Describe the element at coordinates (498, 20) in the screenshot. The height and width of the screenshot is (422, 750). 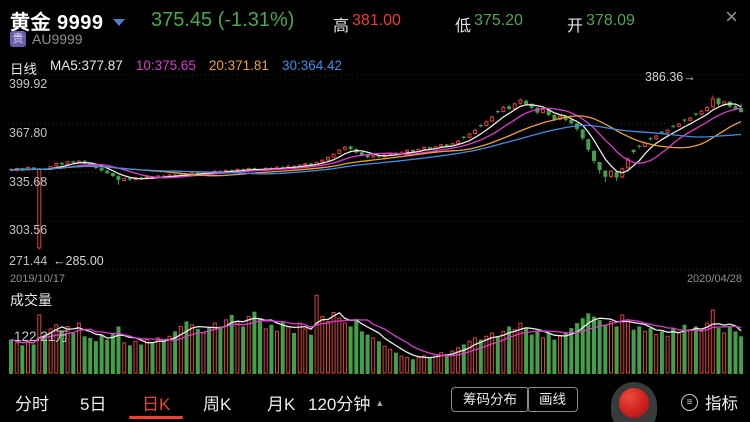
I see `low-value: 375.20` at that location.